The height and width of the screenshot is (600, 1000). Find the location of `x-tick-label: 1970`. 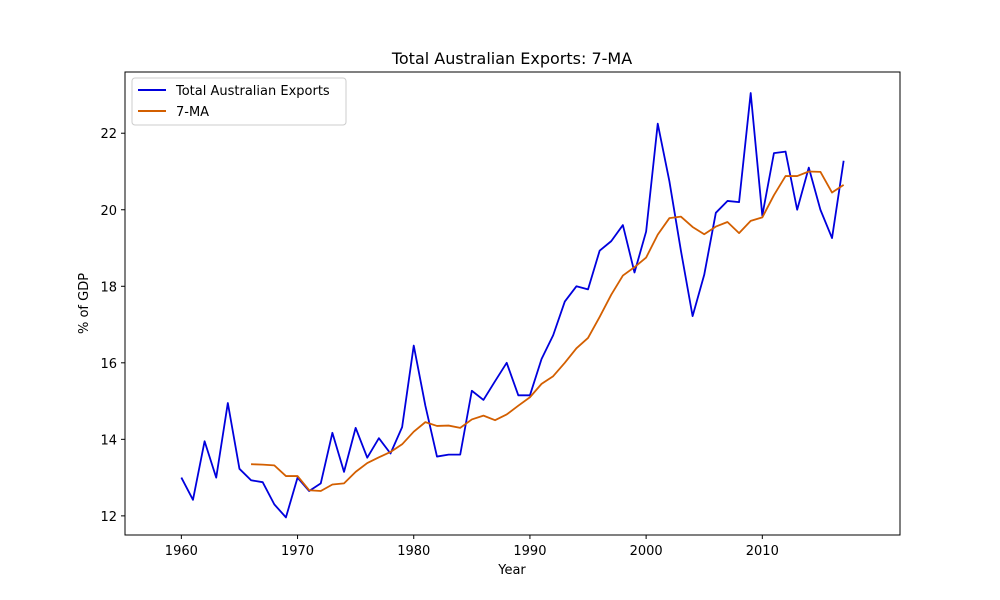

x-tick-label: 1970 is located at coordinates (297, 551).